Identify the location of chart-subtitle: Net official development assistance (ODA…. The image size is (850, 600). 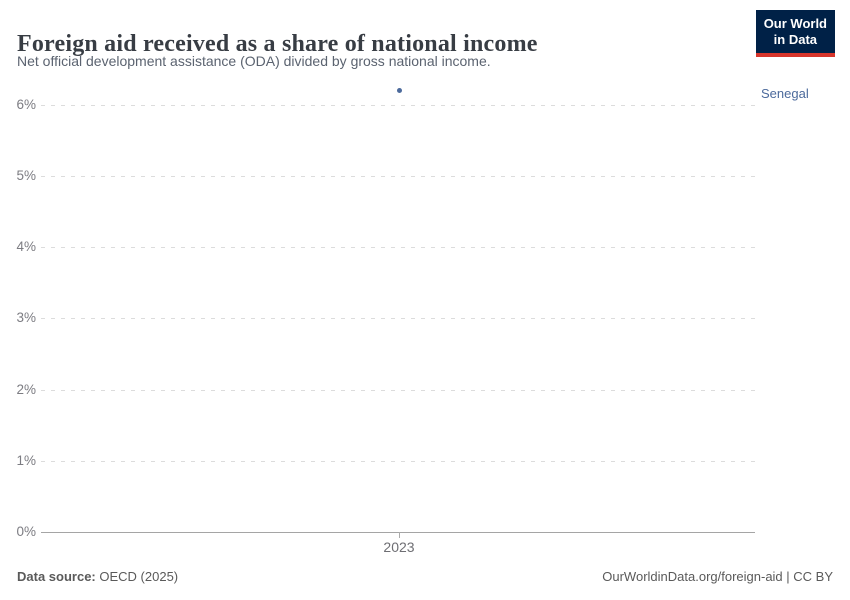
(254, 61).